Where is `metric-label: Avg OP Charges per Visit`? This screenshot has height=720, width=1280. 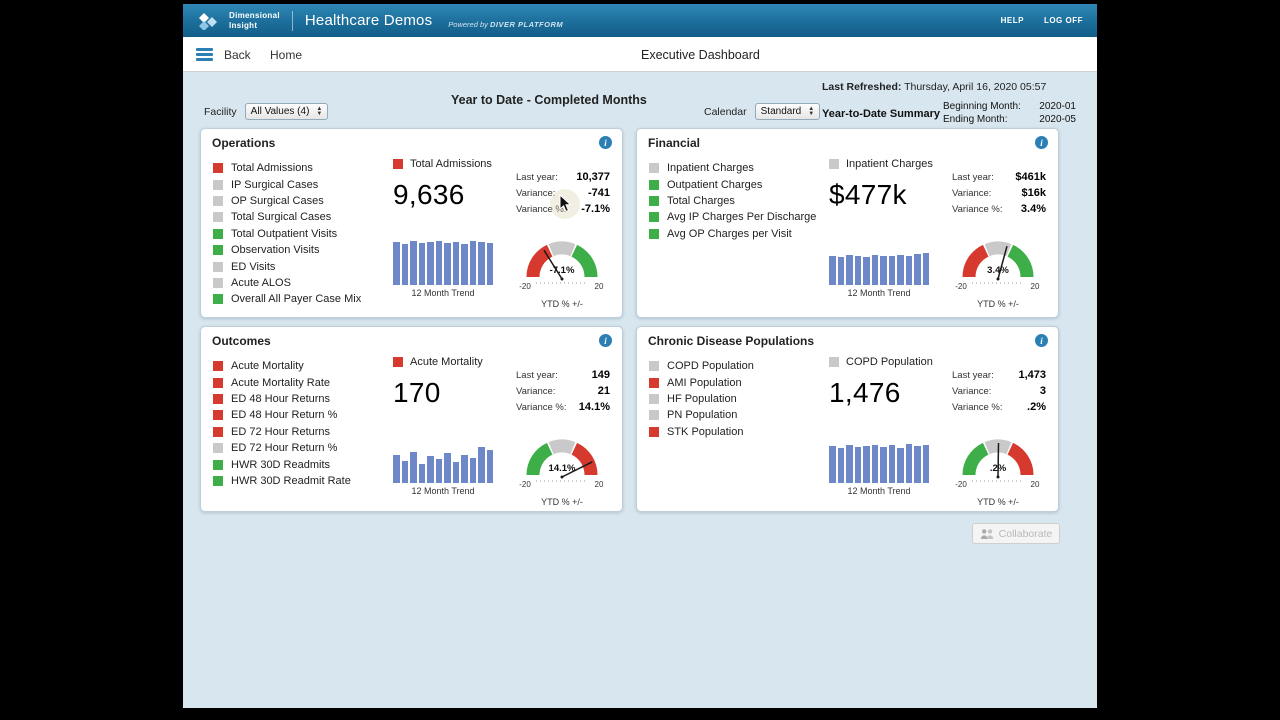 metric-label: Avg OP Charges per Visit is located at coordinates (729, 233).